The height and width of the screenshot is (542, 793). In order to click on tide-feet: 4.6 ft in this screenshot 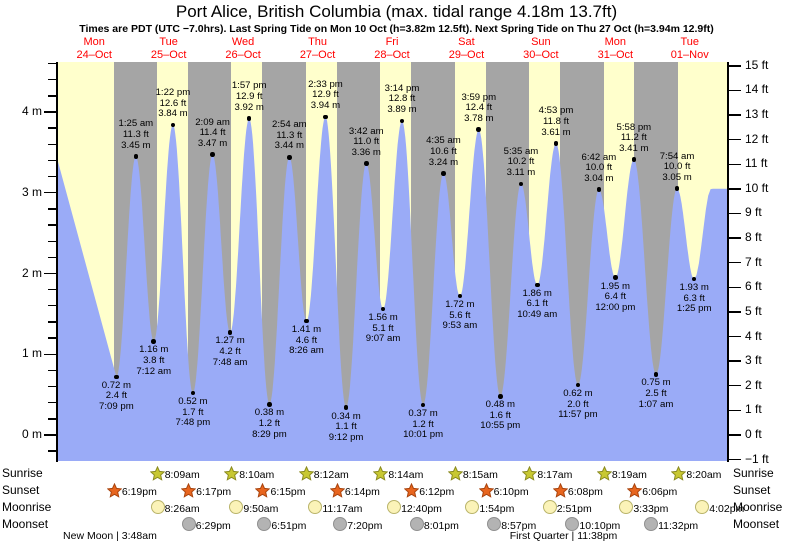, I will do `click(306, 340)`.